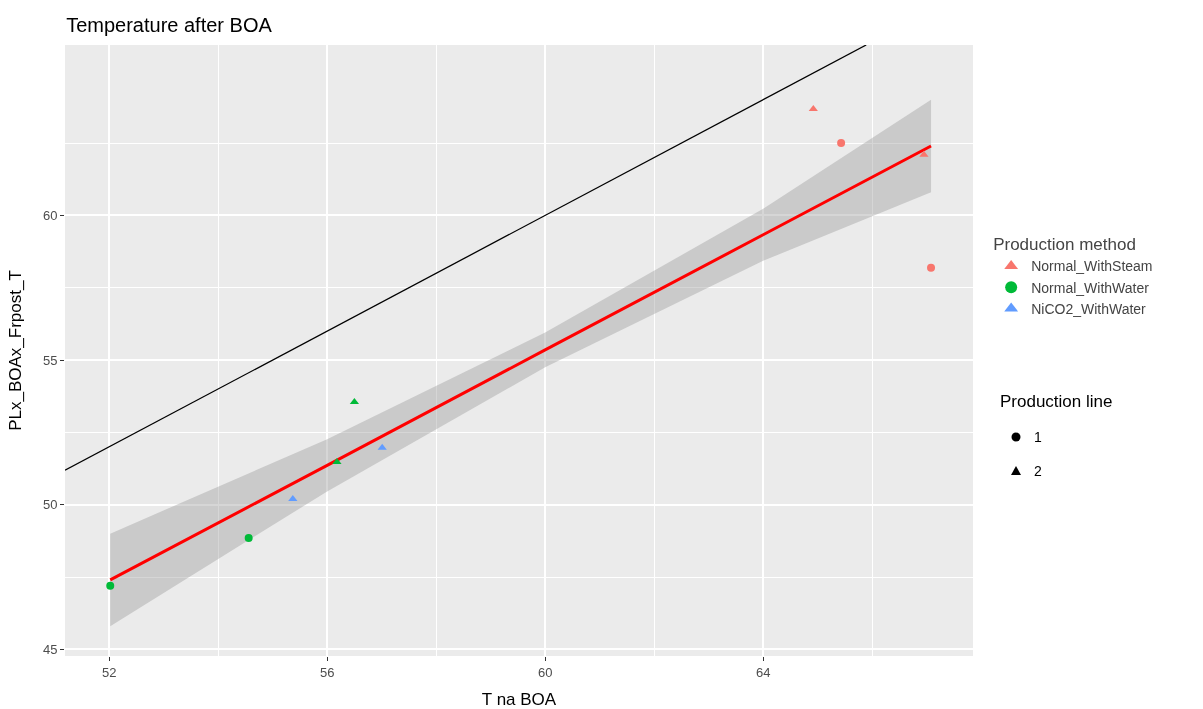 This screenshot has height=709, width=1203. What do you see at coordinates (50, 505) in the screenshot?
I see `y-tick-label: 50` at bounding box center [50, 505].